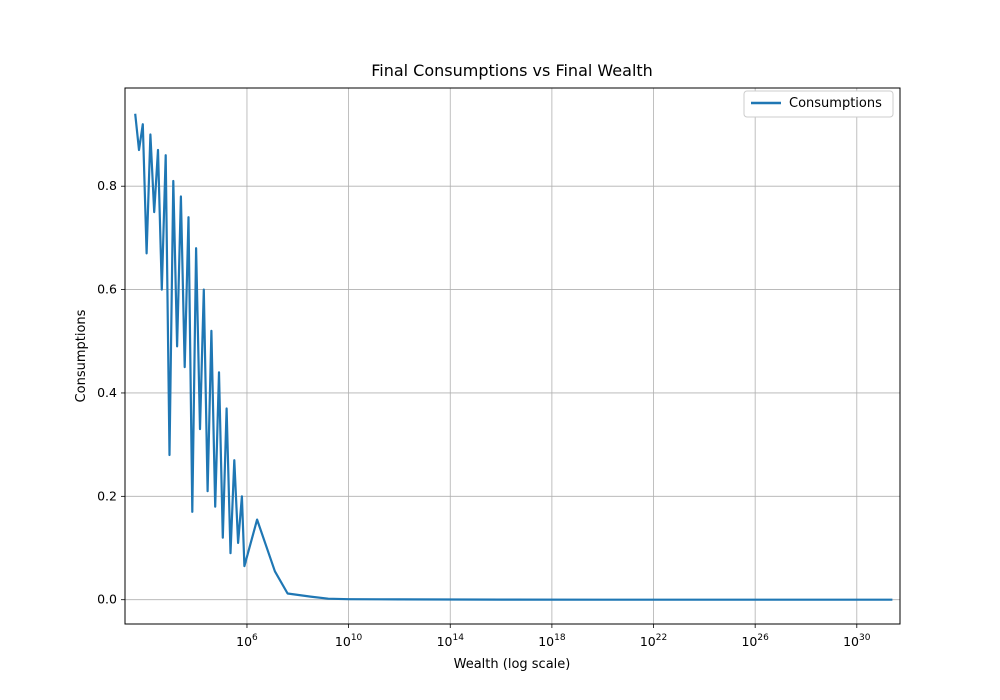 The width and height of the screenshot is (1000, 700). I want to click on legend: Consumptions, so click(818, 104).